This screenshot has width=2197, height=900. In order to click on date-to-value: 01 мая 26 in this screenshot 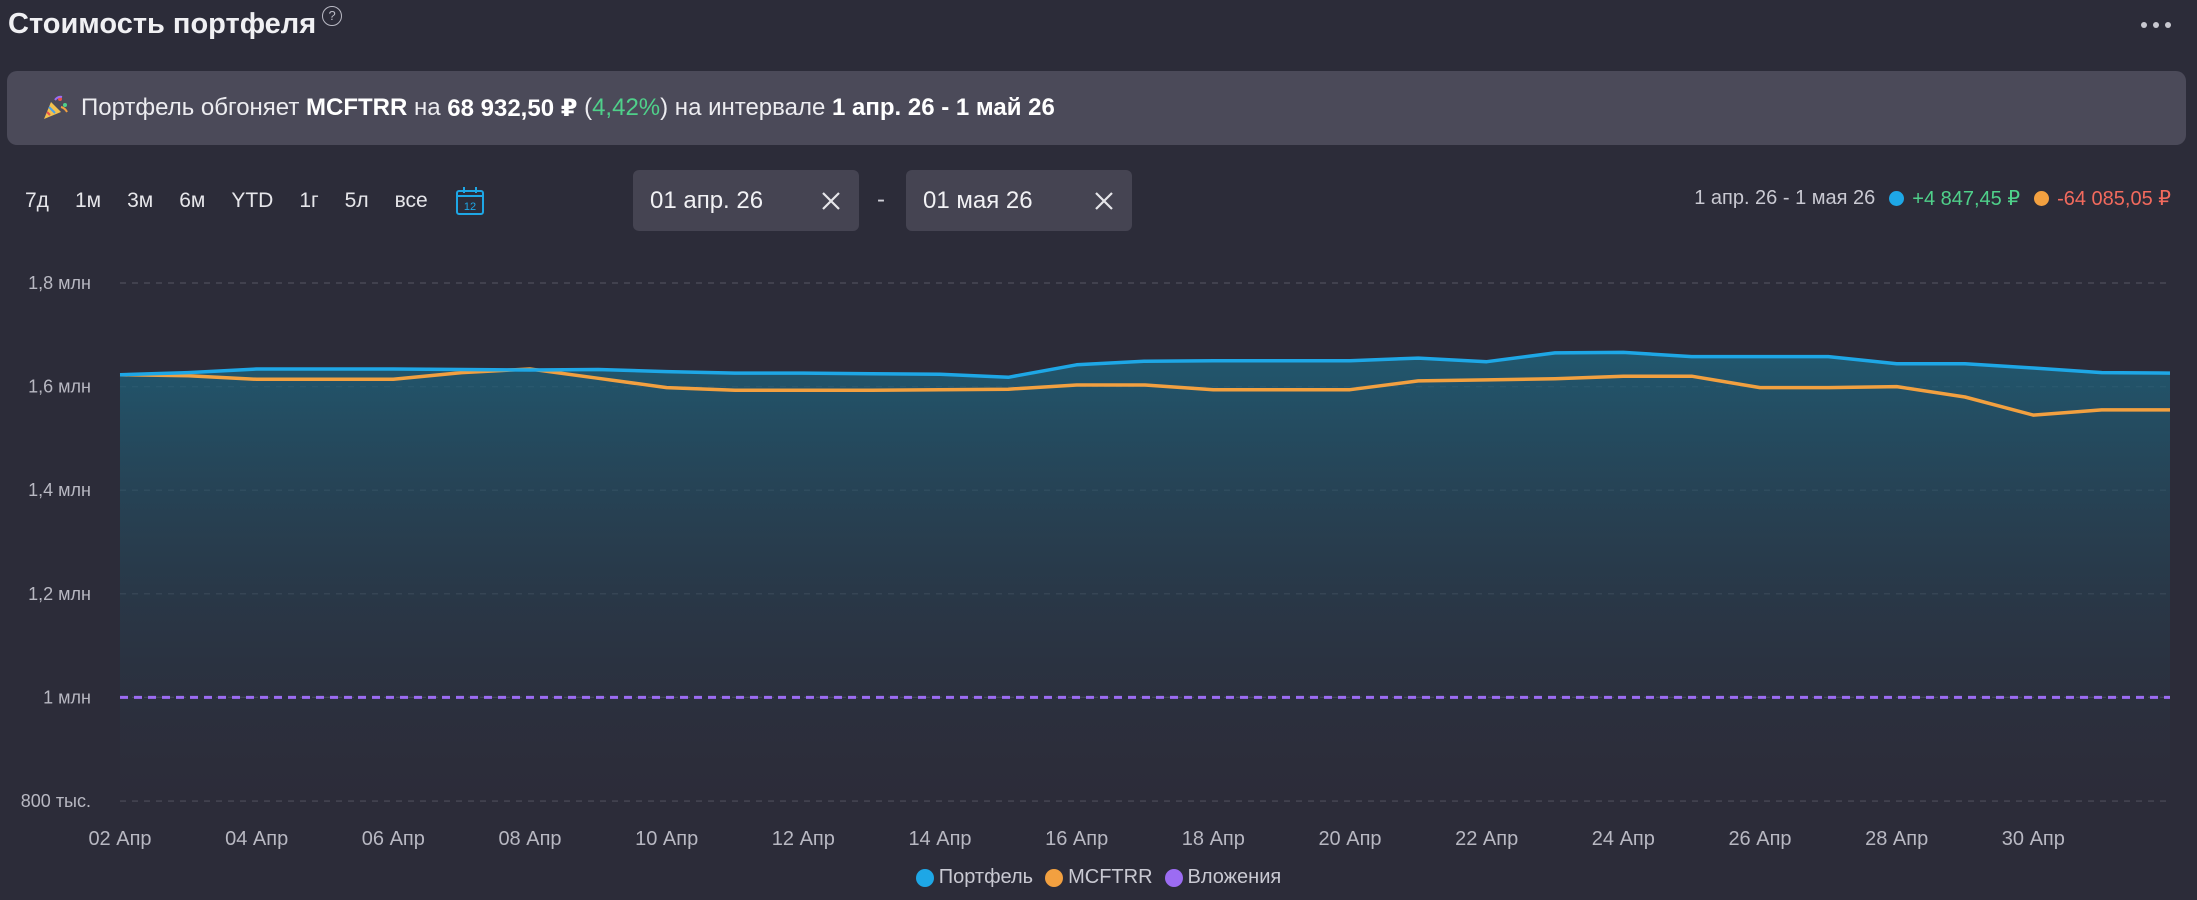, I will do `click(978, 200)`.